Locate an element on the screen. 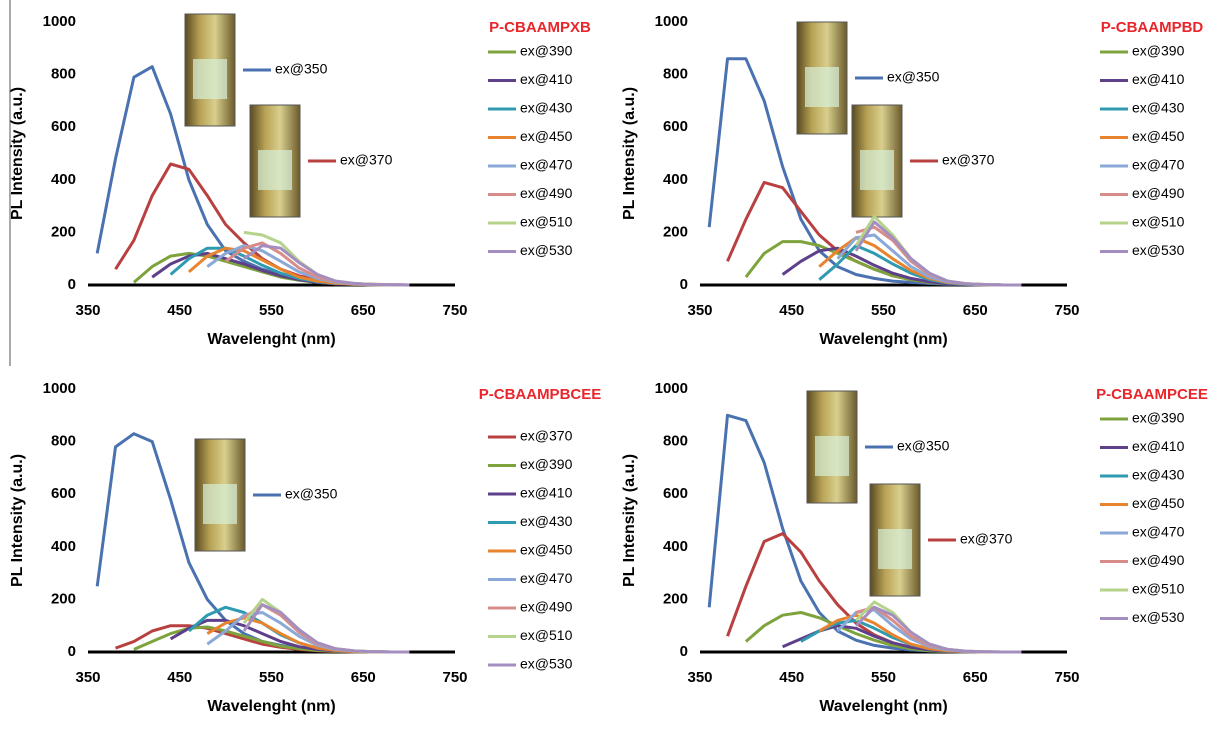  chart-title: P-CBAAMPBCEE is located at coordinates (540, 394).